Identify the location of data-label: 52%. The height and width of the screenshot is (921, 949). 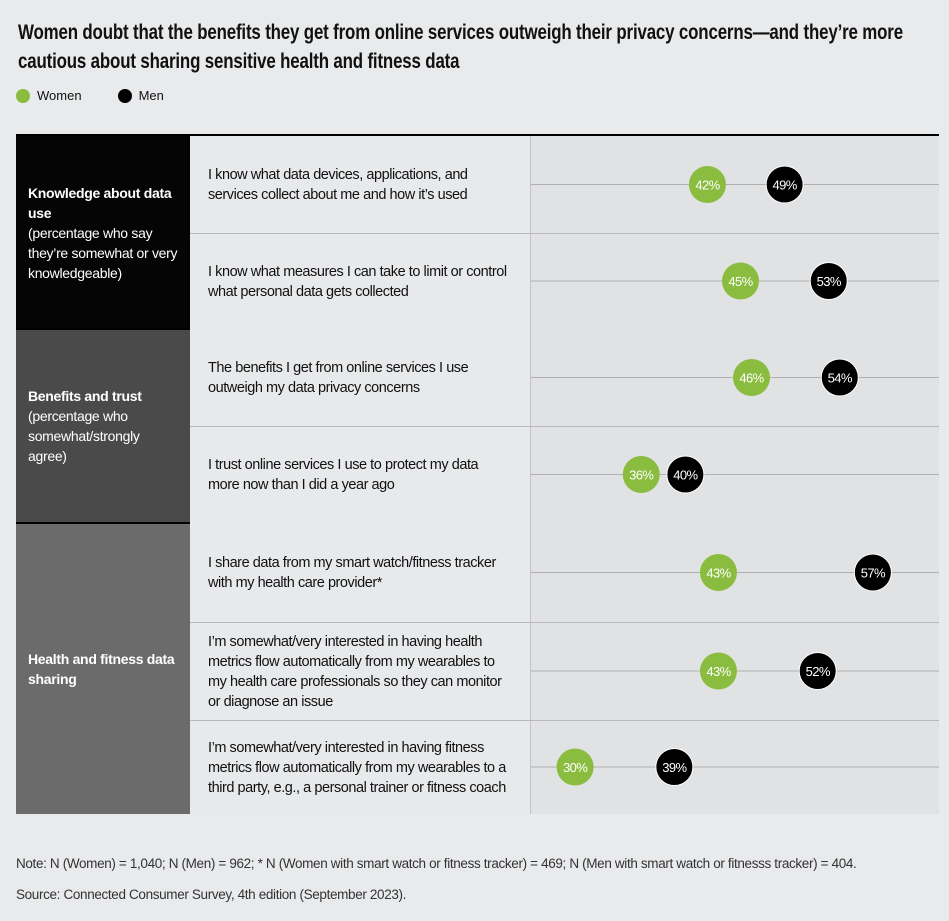
(818, 671).